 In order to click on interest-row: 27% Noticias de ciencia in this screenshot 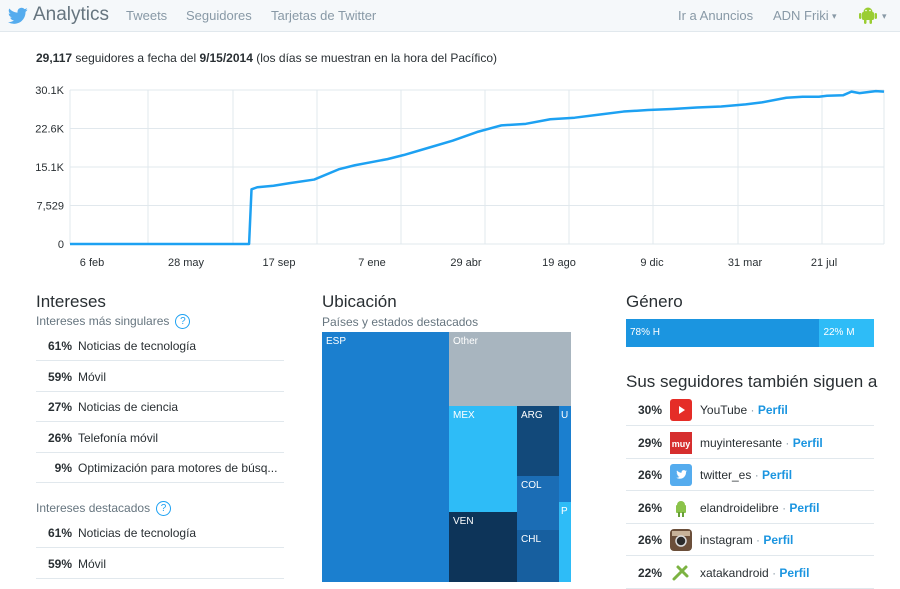, I will do `click(160, 407)`.